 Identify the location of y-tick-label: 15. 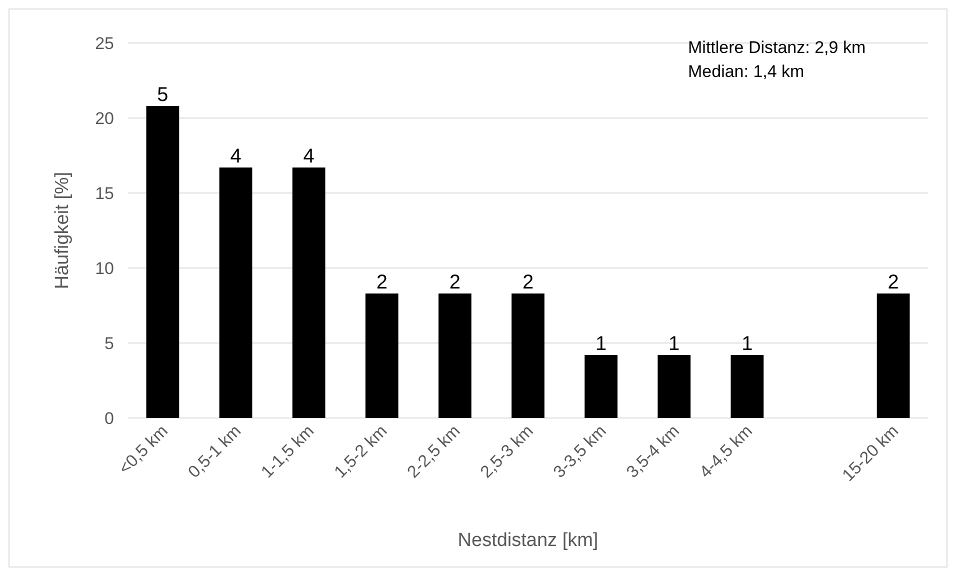
(104, 193).